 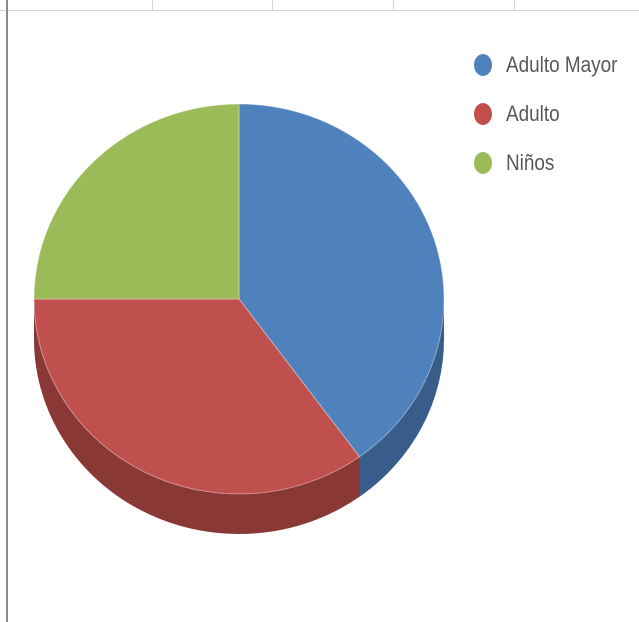 I want to click on legend-item-adulto-mayor: Adulto Mayor, so click(x=555, y=64).